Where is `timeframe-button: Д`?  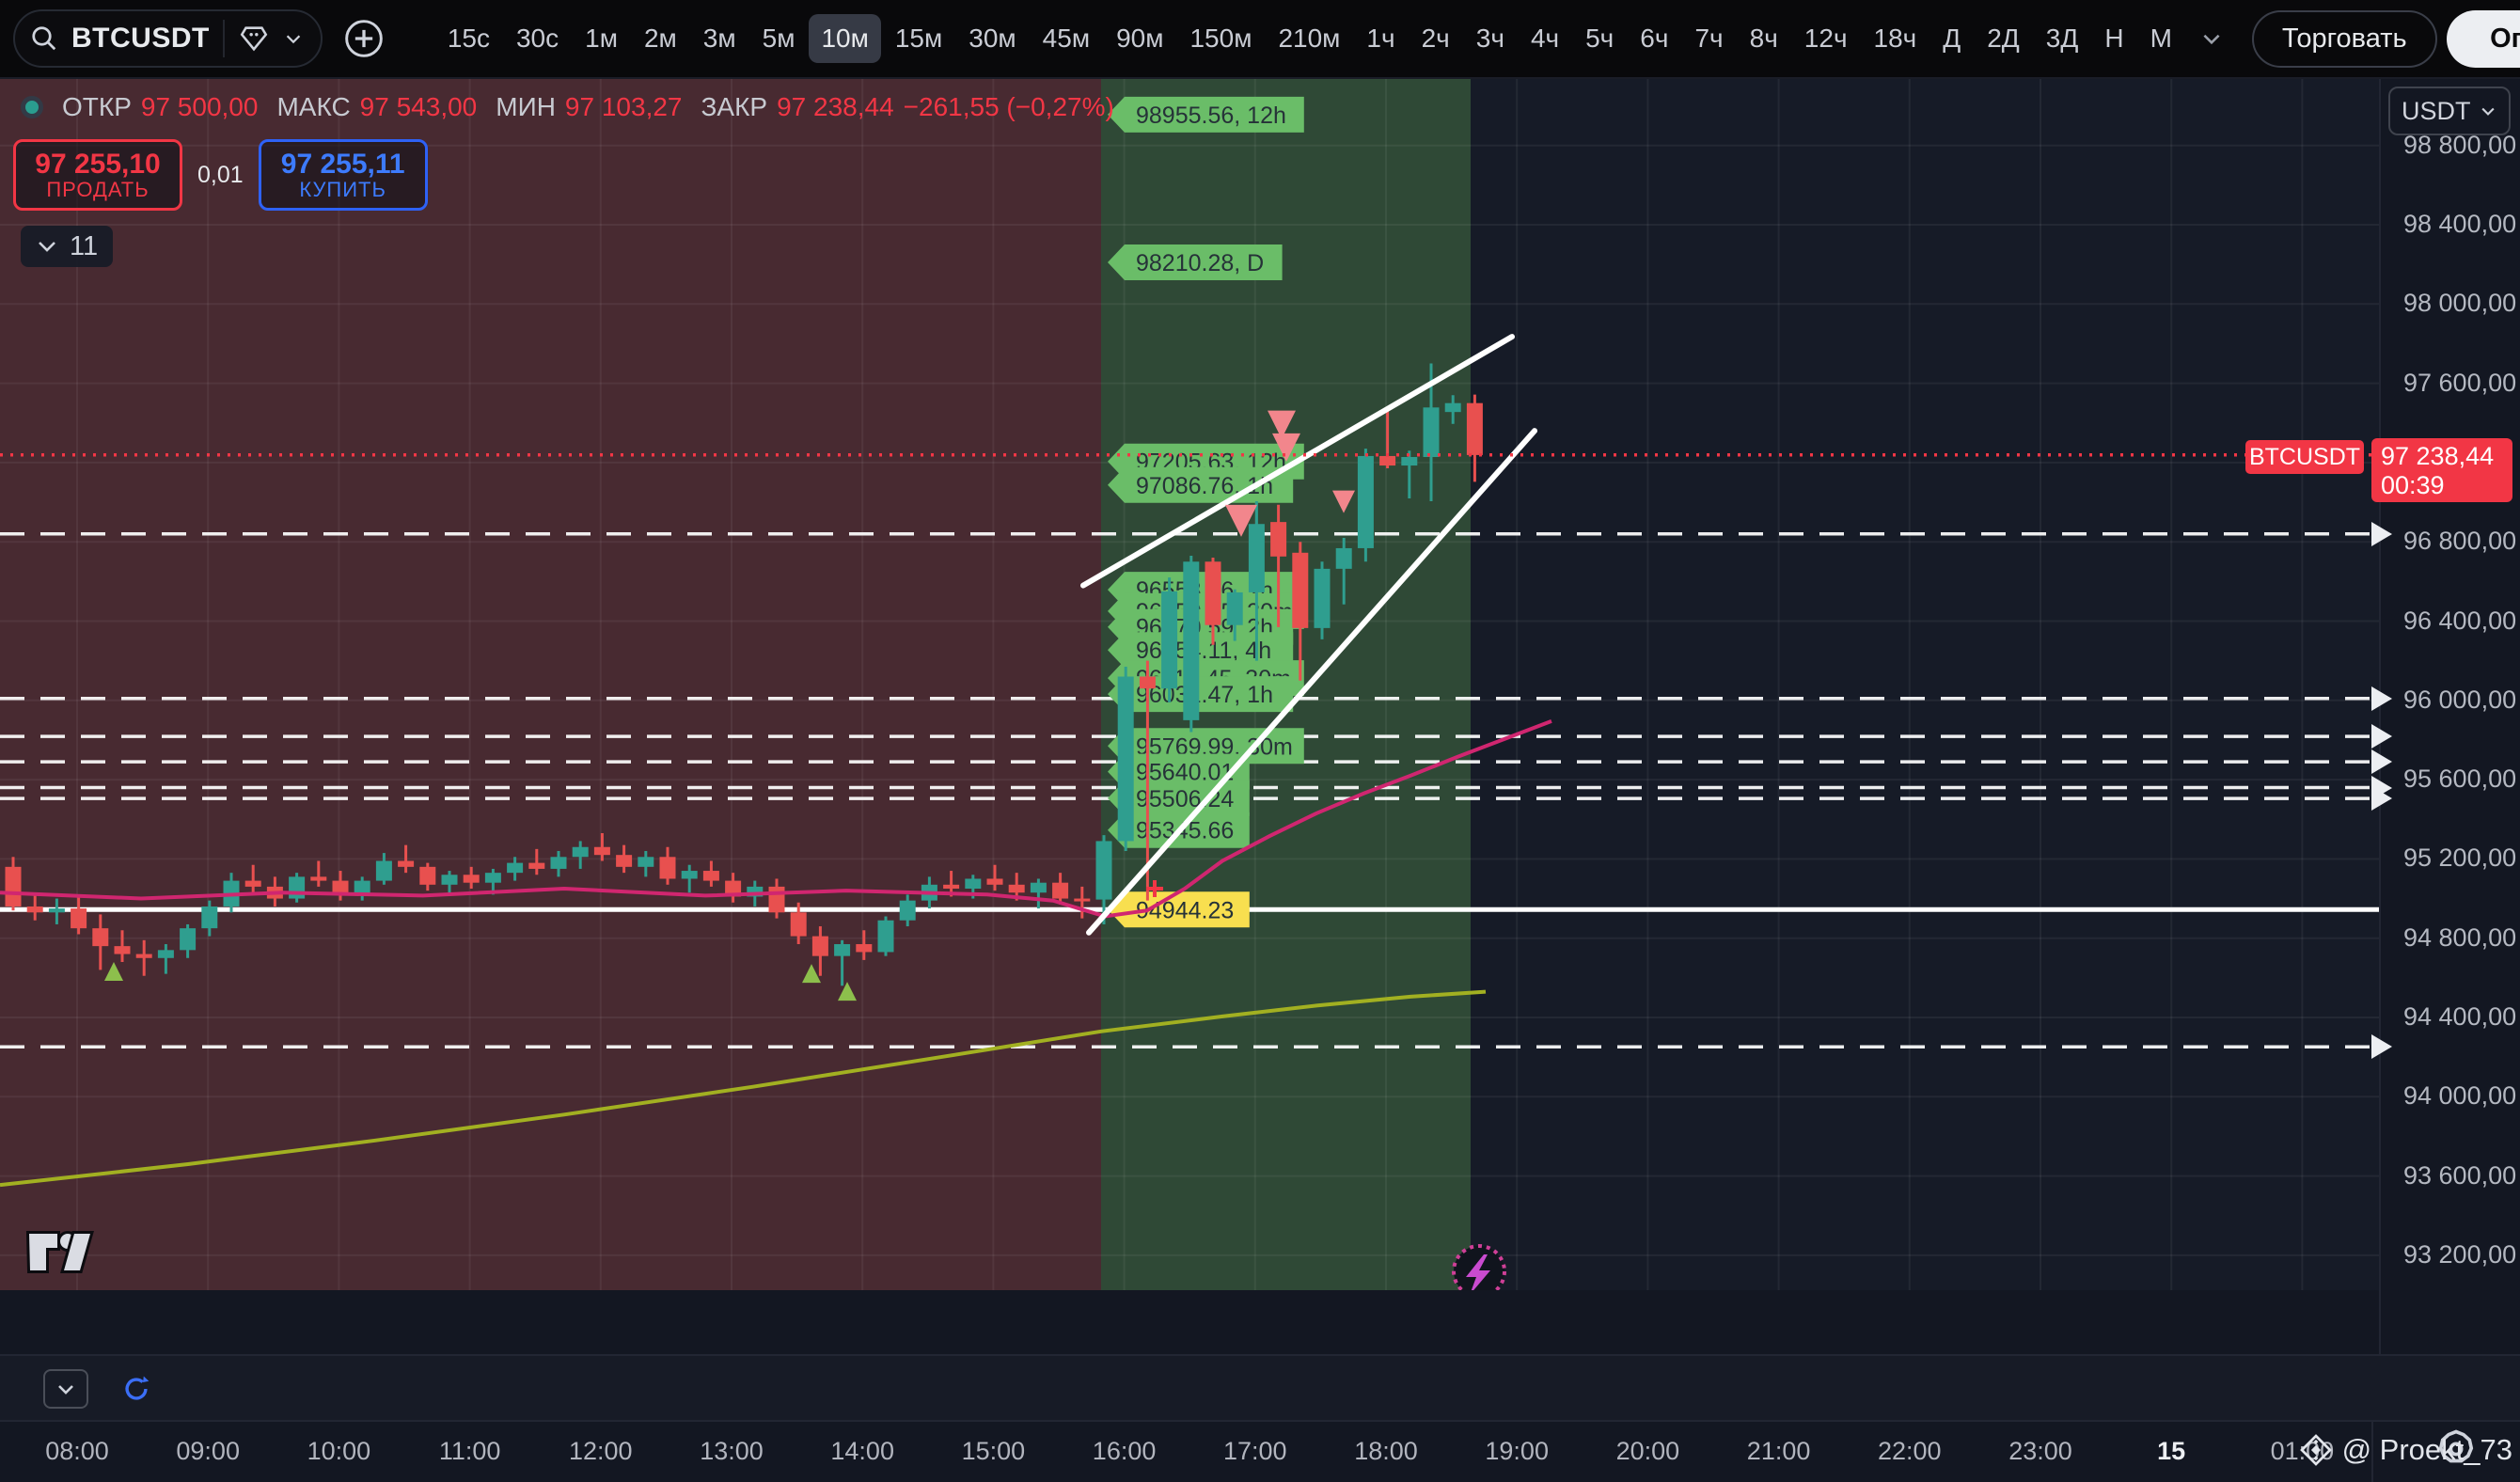
timeframe-button: Д is located at coordinates (1952, 38).